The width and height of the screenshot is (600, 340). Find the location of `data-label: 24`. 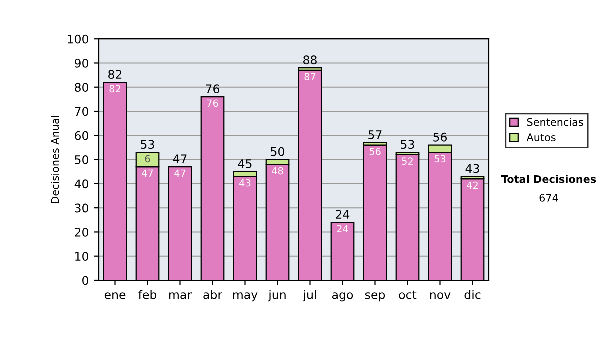

data-label: 24 is located at coordinates (342, 228).